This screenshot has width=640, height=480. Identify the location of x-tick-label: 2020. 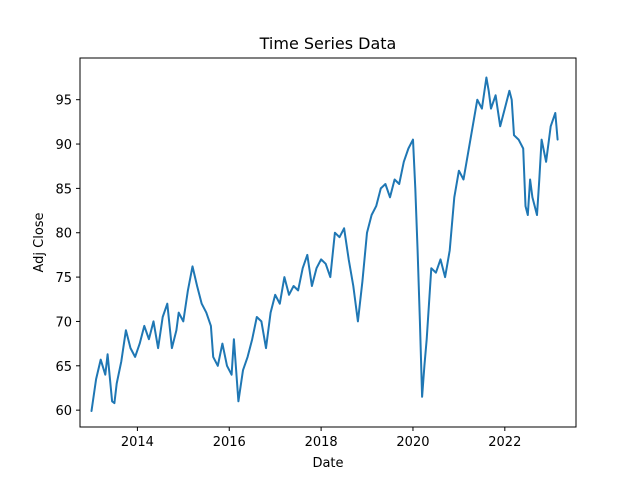
(412, 442).